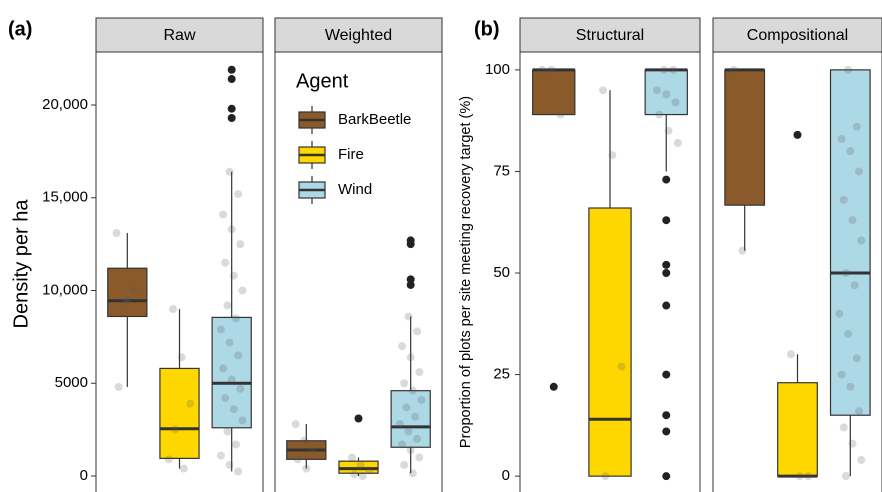 The image size is (882, 492). Describe the element at coordinates (487, 29) in the screenshot. I see `panel-label: (b)` at that location.